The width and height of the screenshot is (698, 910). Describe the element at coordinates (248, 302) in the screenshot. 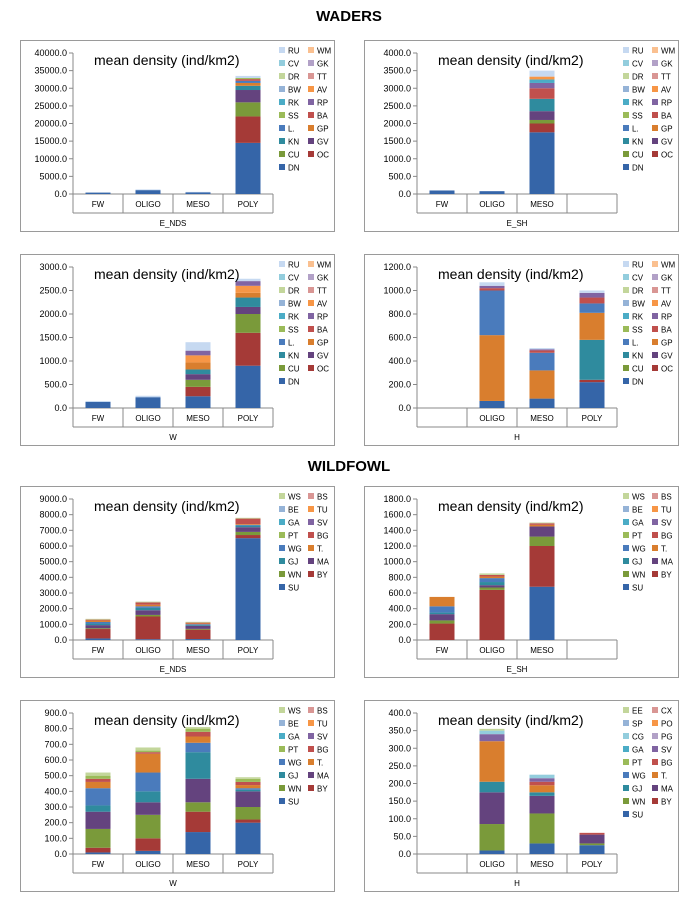

I see `bar-segment-KN` at that location.